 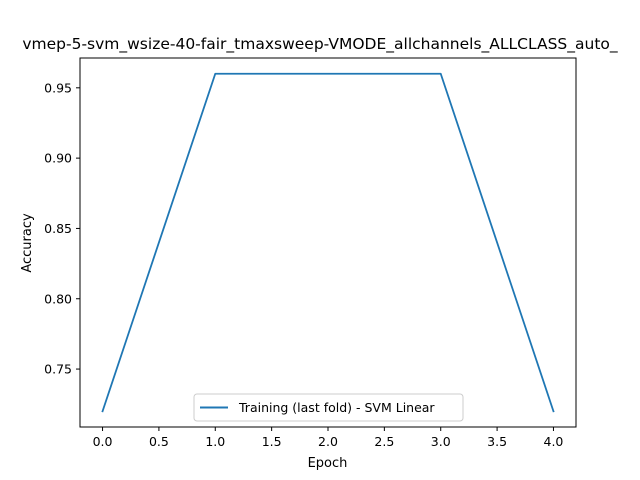 I want to click on y-tick-label: 0.95, so click(x=58, y=87).